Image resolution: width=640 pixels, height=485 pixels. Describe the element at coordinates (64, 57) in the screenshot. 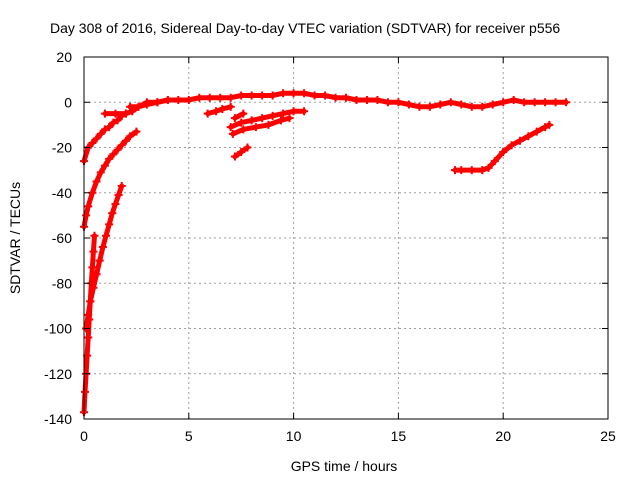

I see `y-tick-label: 20` at that location.